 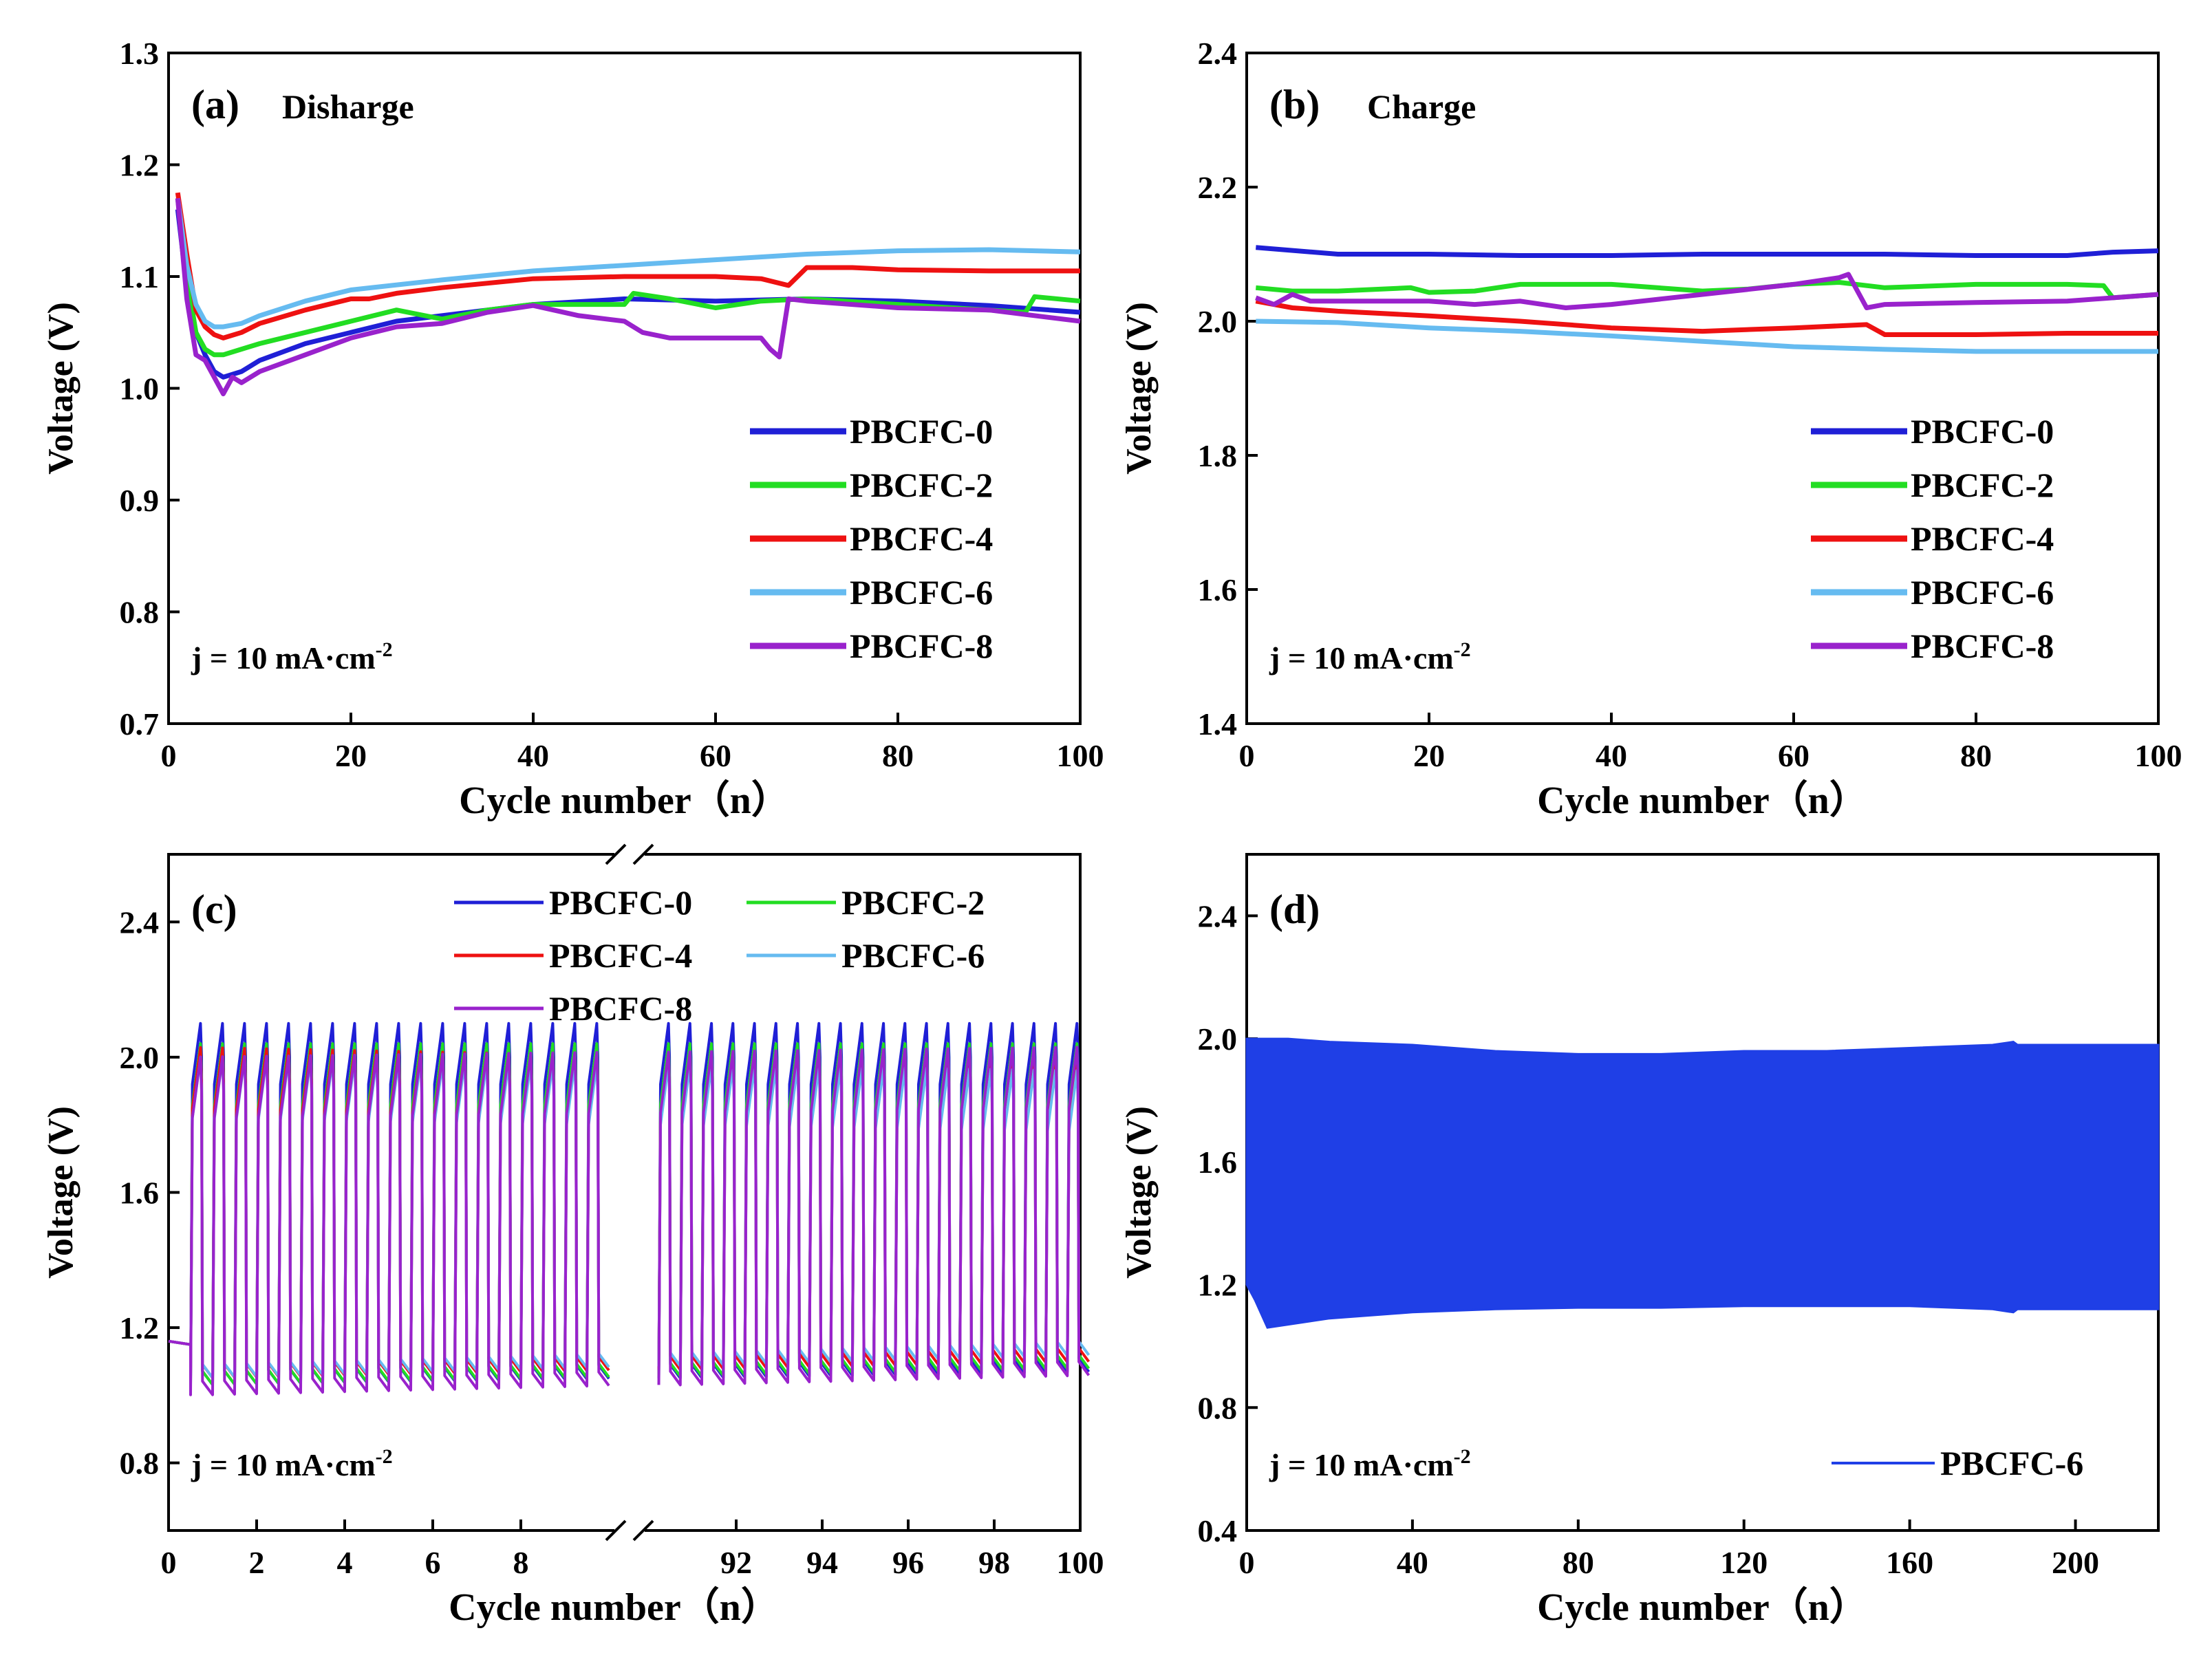 I want to click on y-tick-label: 0.9, so click(x=140, y=501).